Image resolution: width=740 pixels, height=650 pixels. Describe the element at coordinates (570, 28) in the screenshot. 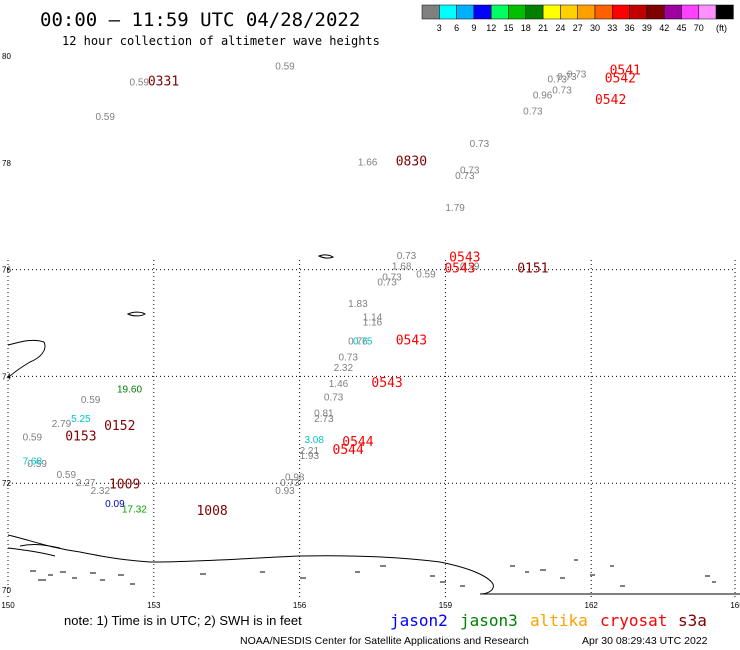

I see `color-legend-labels: 3 6 9 12 15 18 21 24 27 30 33 36 39 42 45 70` at that location.